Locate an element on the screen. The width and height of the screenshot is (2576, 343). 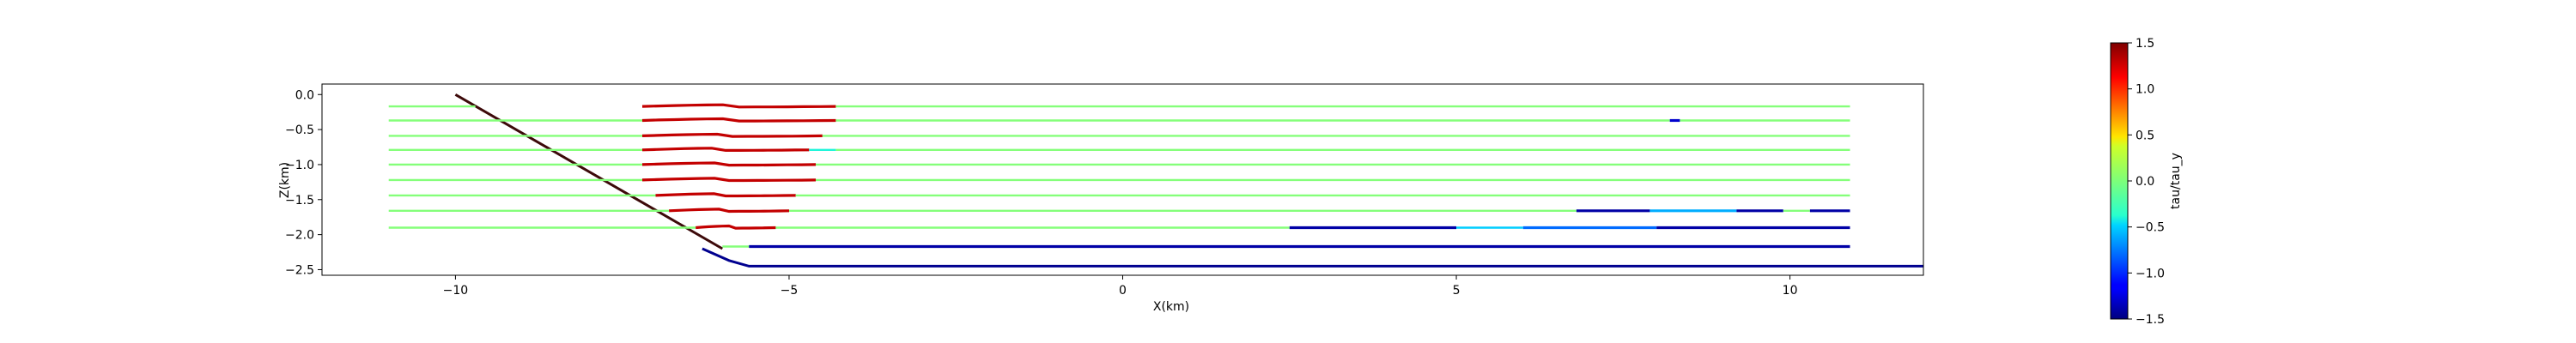
colorbar-tick-label-2: 1.0 is located at coordinates (2145, 90).